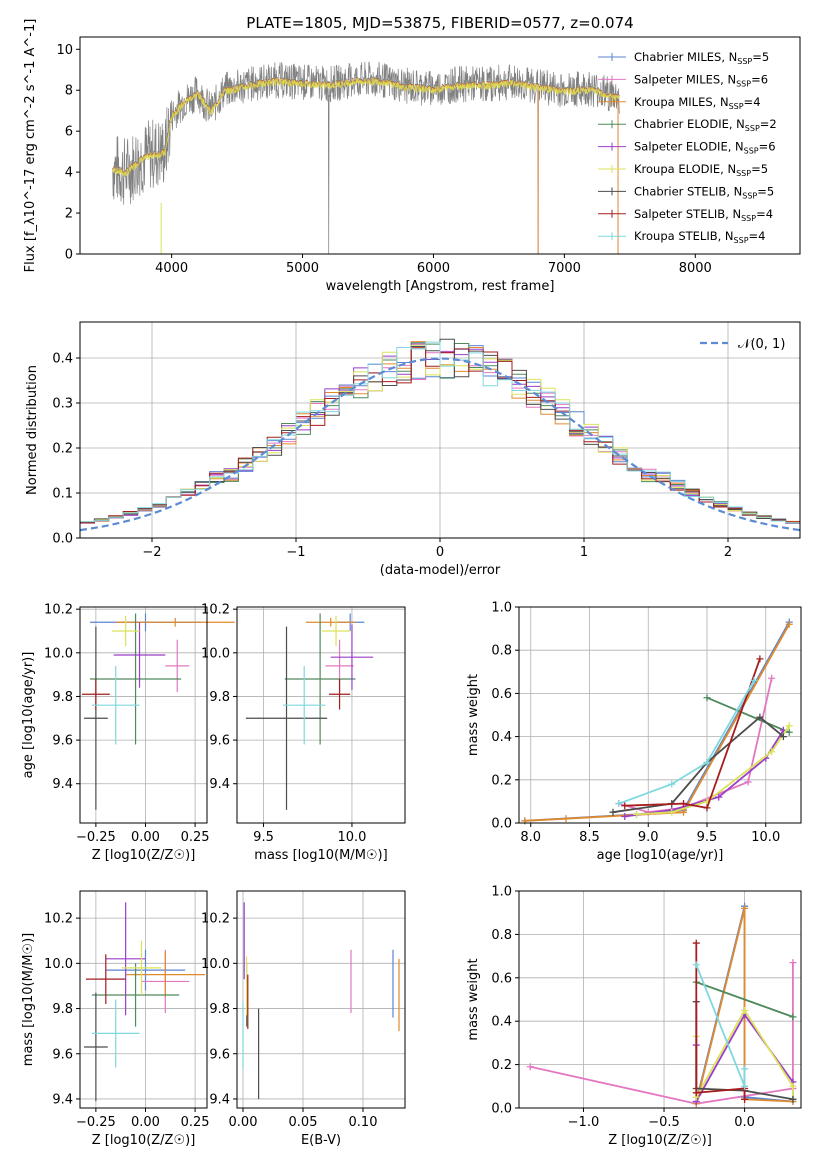 Image resolution: width=819 pixels, height=1170 pixels. I want to click on errorbar-salpeter-elodie, so click(139, 655).